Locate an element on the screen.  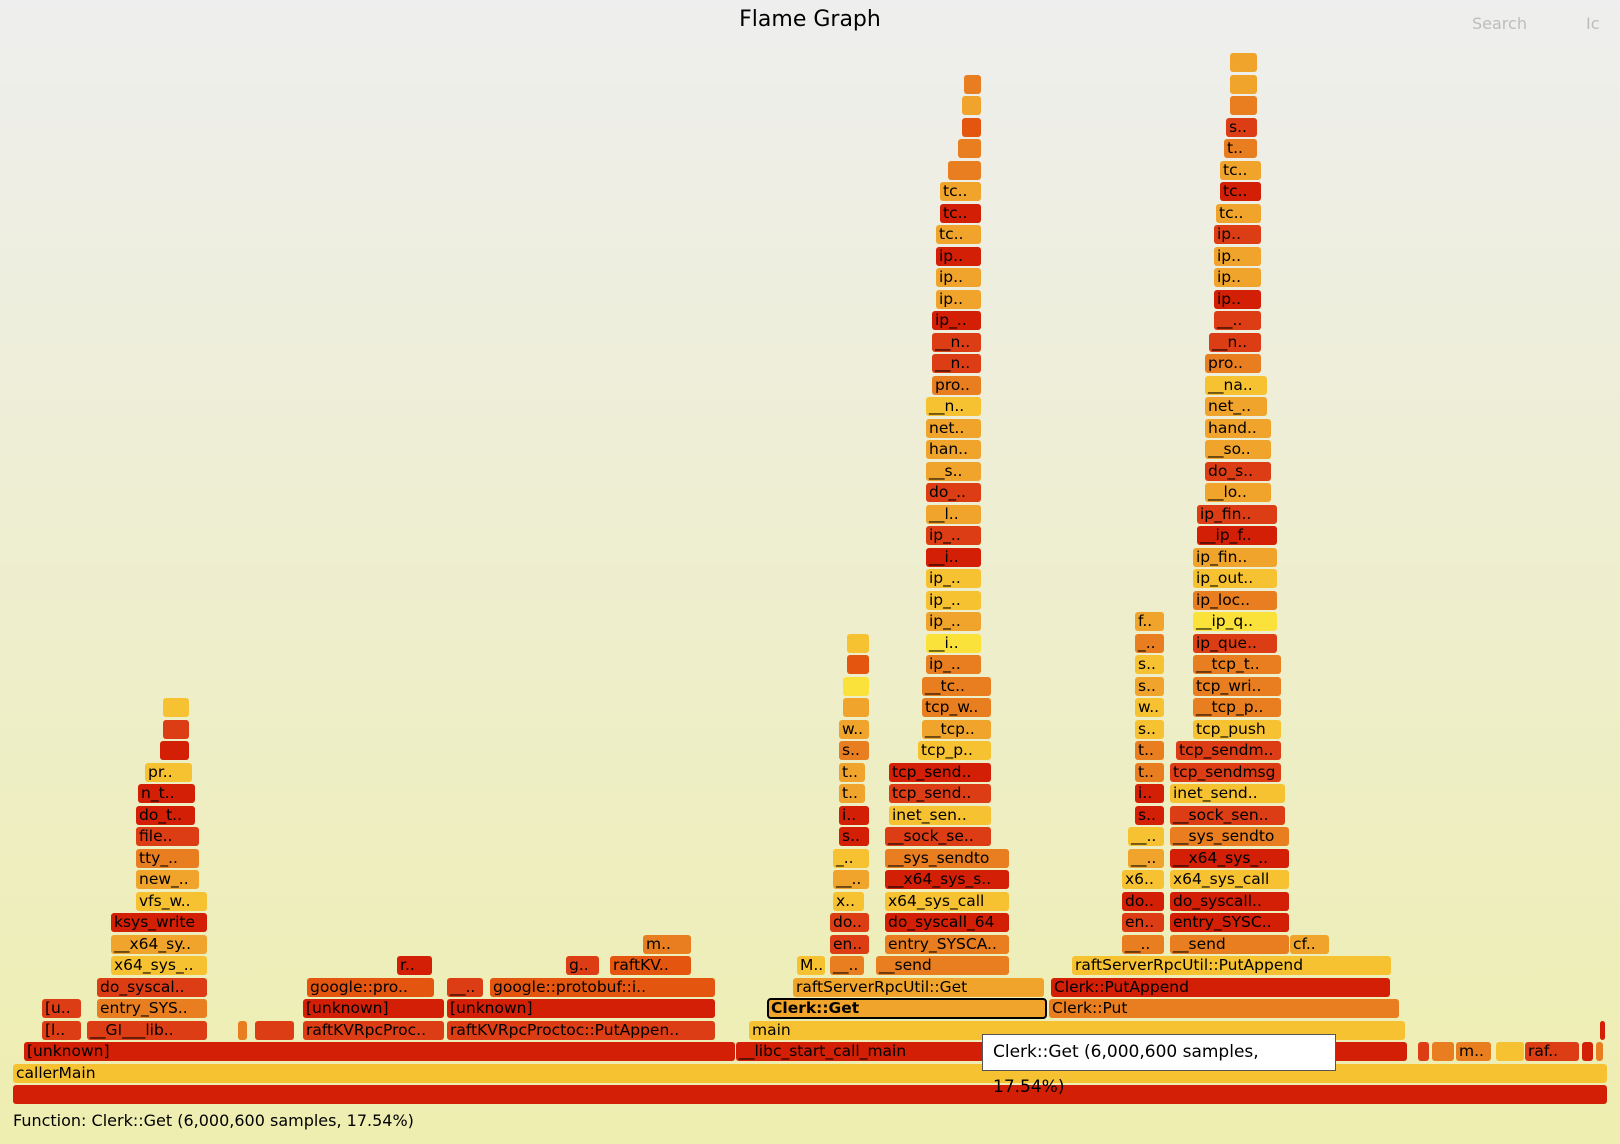
flame-frame: ip_loc.. is located at coordinates (1235, 600).